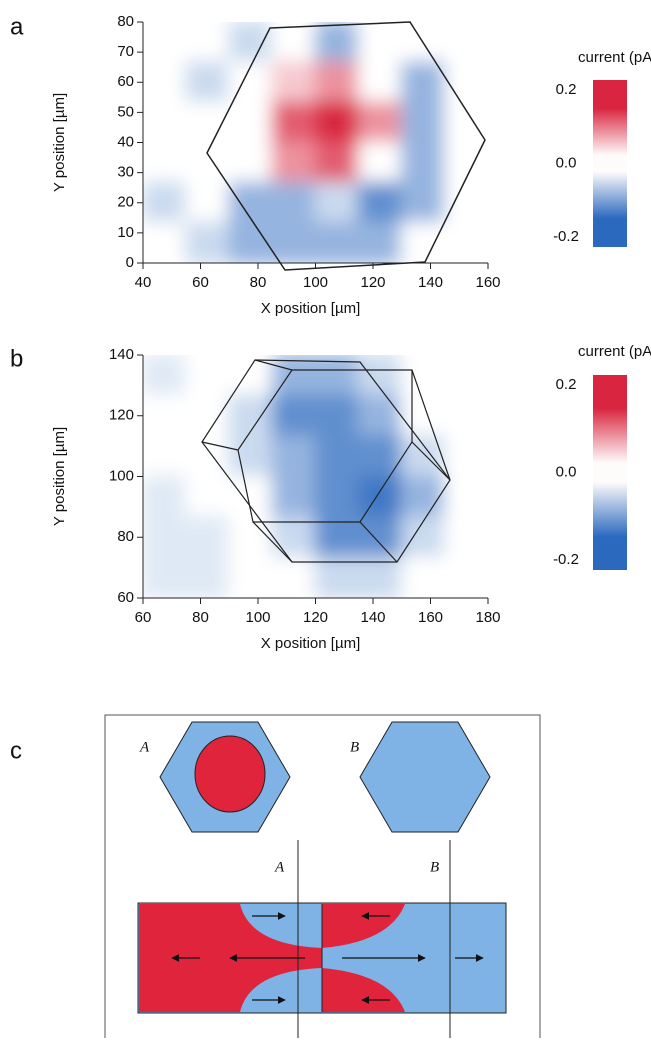 The width and height of the screenshot is (651, 1043). What do you see at coordinates (430, 617) in the screenshot?
I see `x-tick-label: 160` at bounding box center [430, 617].